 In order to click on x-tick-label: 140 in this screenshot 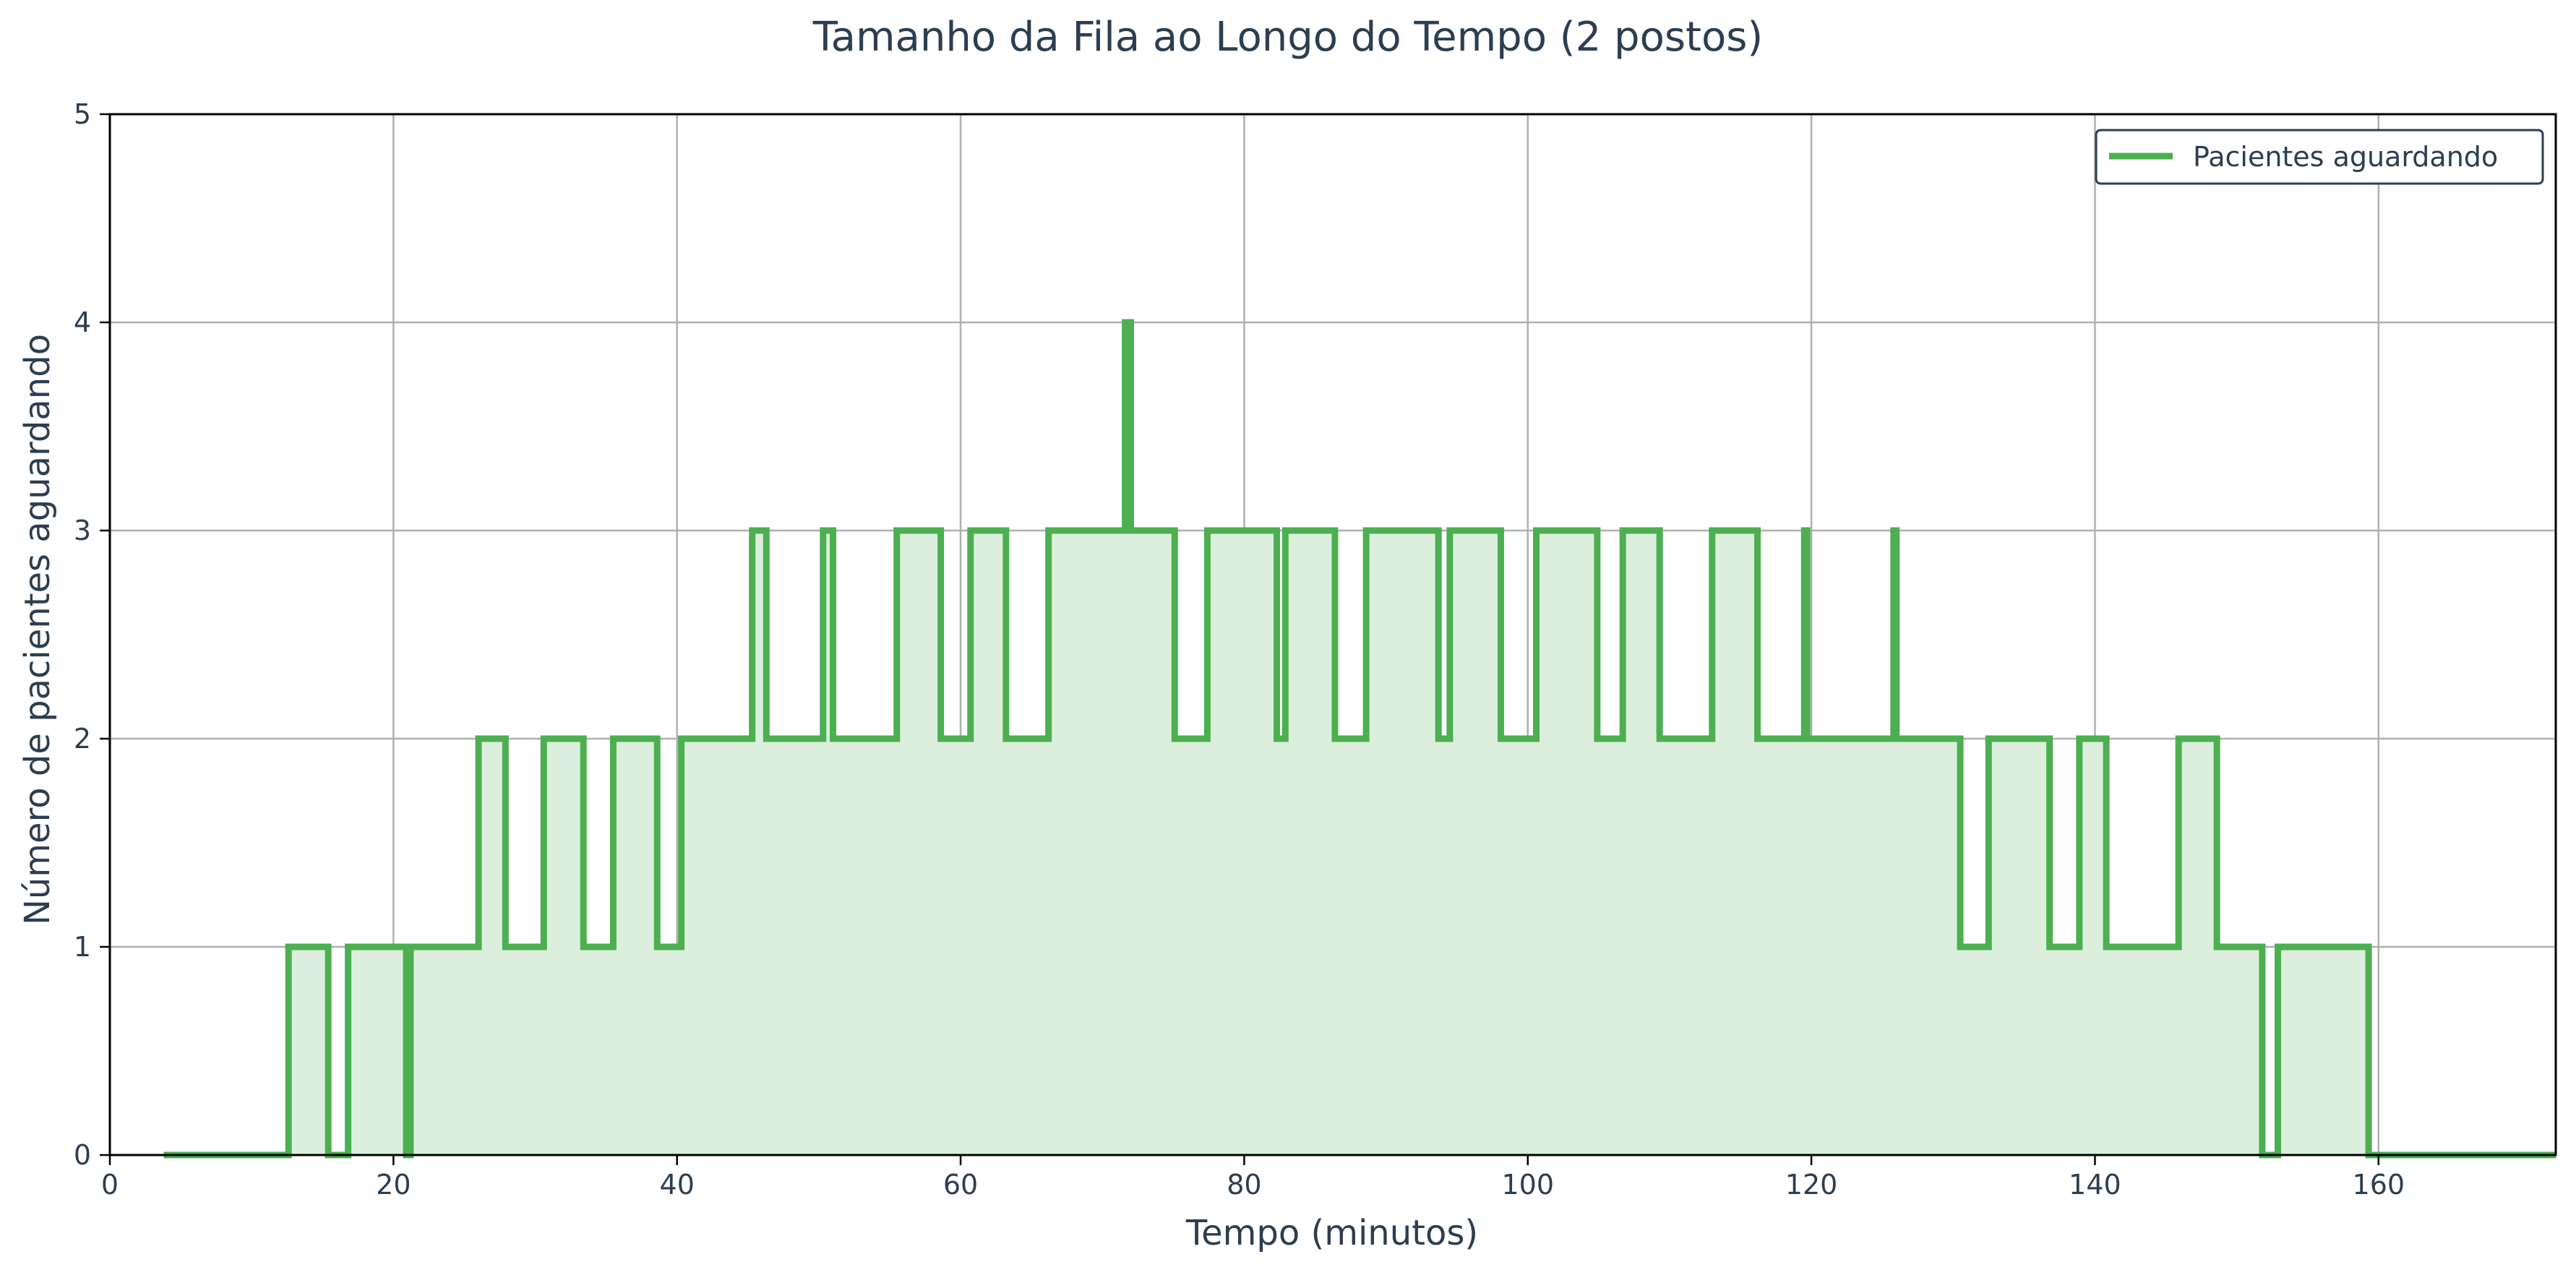, I will do `click(2095, 1185)`.